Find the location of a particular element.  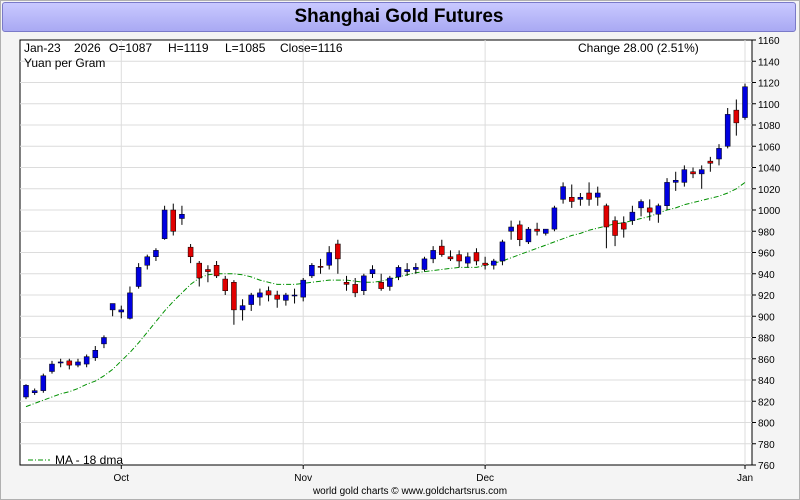

header-high: H=1119 is located at coordinates (188, 48).